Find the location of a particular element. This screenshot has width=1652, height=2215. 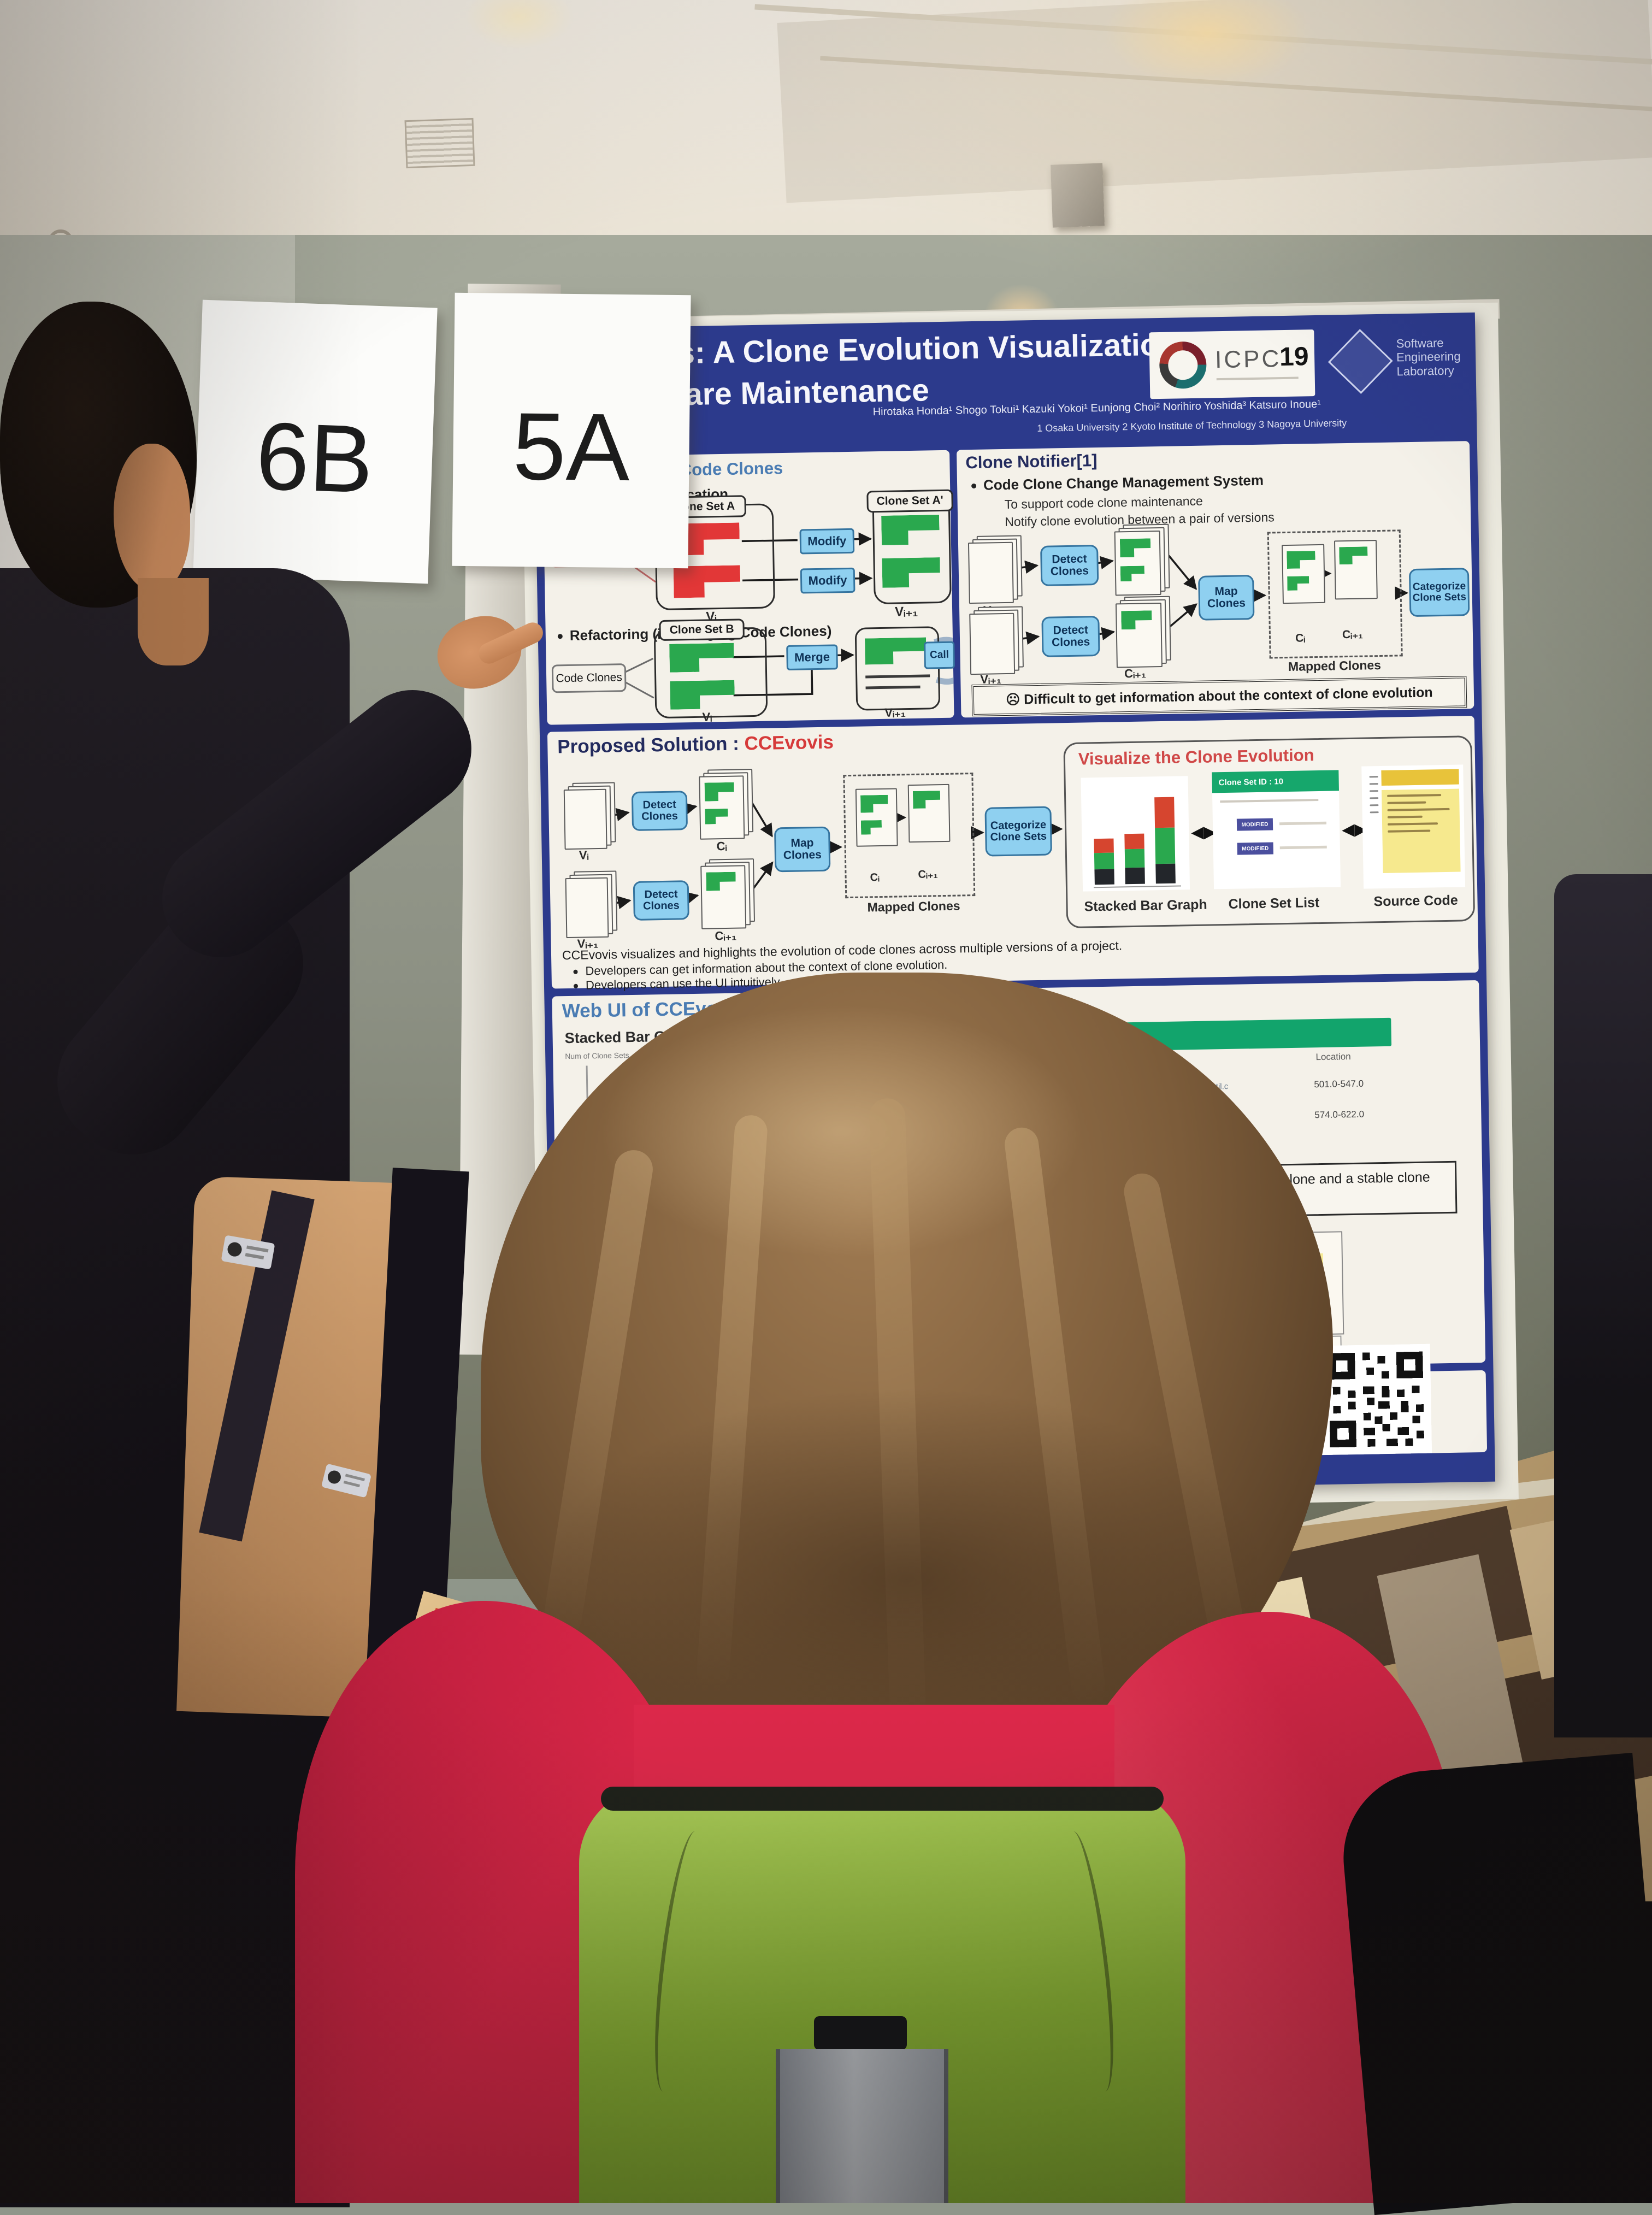

recessed-light-glow is located at coordinates (1207, 43).